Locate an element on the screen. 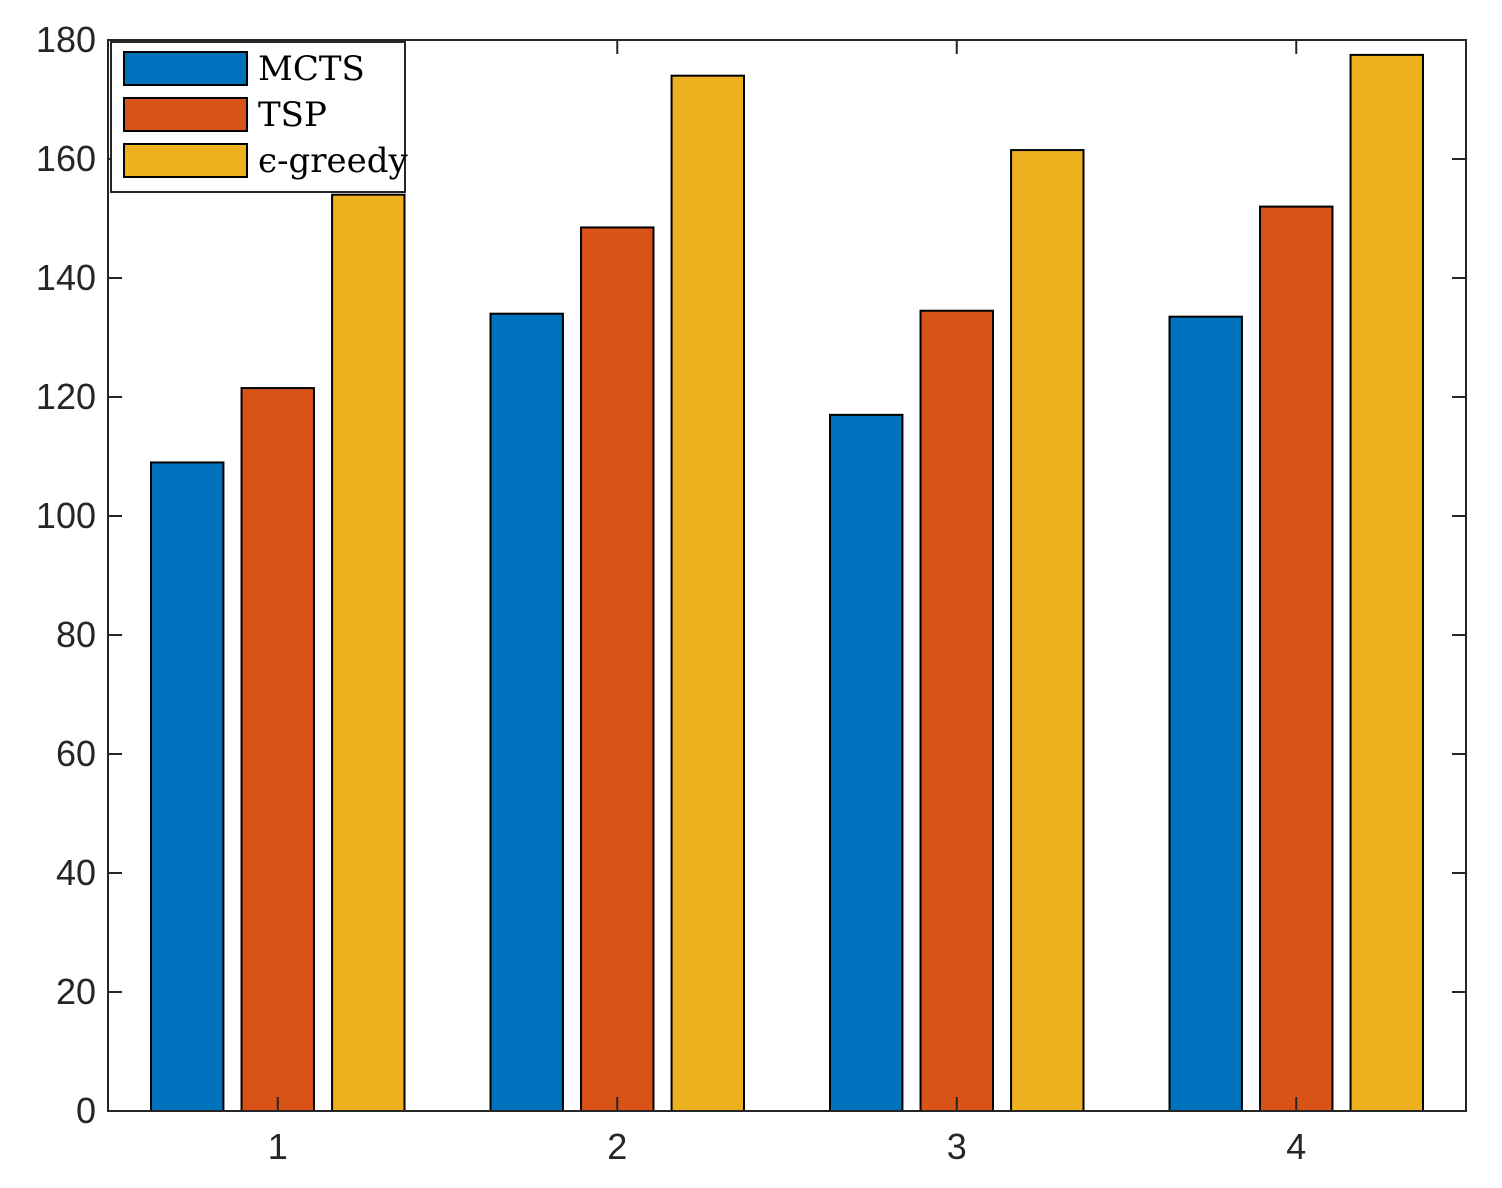 This screenshot has width=1502, height=1188. y-tick-label: 20 is located at coordinates (76, 991).